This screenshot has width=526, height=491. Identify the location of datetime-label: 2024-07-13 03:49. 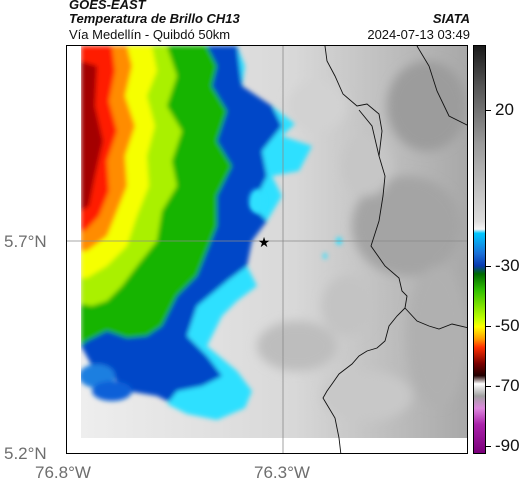
(418, 34).